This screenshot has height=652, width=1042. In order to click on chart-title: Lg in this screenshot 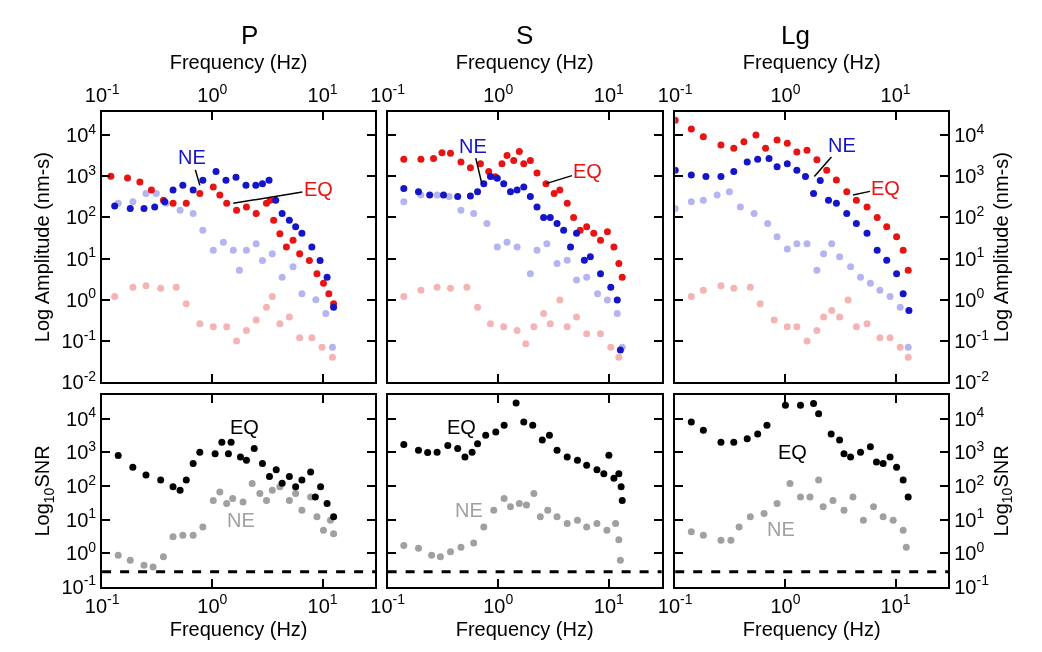, I will do `click(795, 35)`.